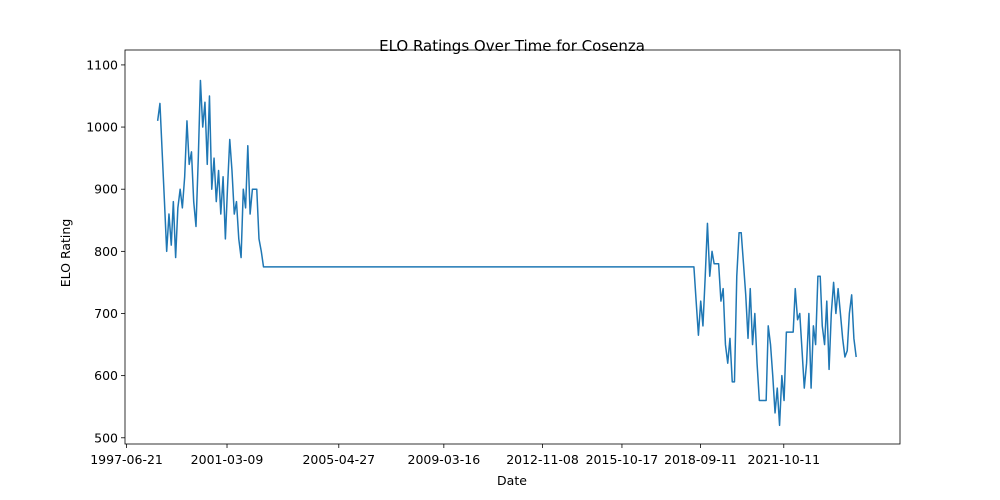 This screenshot has height=500, width=1000. What do you see at coordinates (338, 459) in the screenshot?
I see `x-tick-label: 2005-04-27` at bounding box center [338, 459].